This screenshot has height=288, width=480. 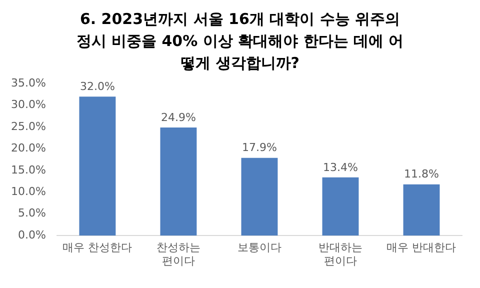 What do you see at coordinates (32, 213) in the screenshot?
I see `y-tick-label: 5.0%` at bounding box center [32, 213].